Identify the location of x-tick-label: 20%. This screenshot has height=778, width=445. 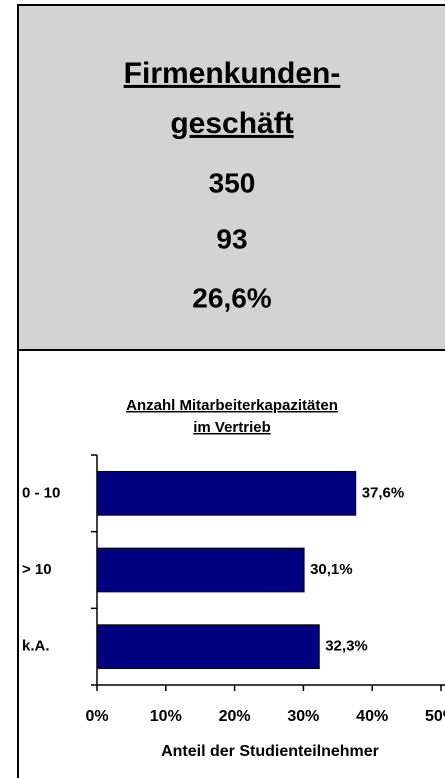
(235, 716).